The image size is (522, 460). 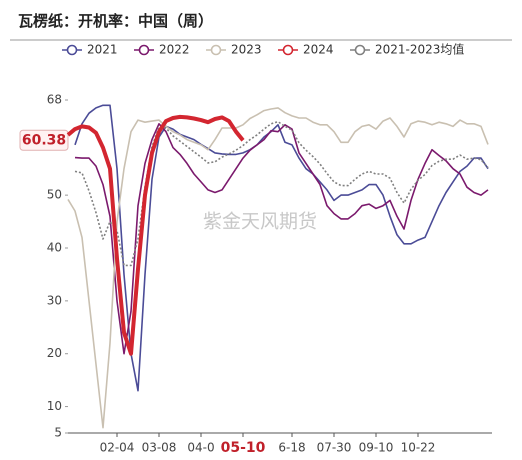 I want to click on y-tick-label: 10, so click(x=54, y=406).